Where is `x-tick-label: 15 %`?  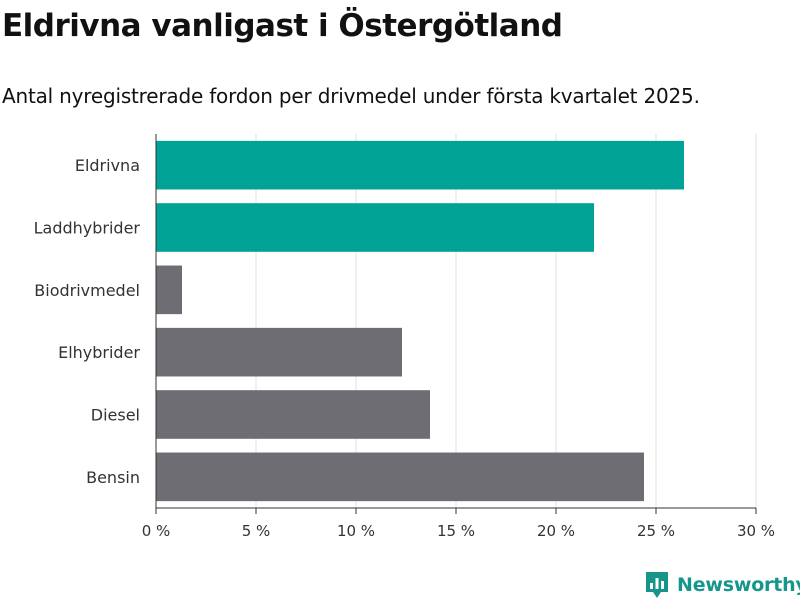
x-tick-label: 15 % is located at coordinates (456, 531).